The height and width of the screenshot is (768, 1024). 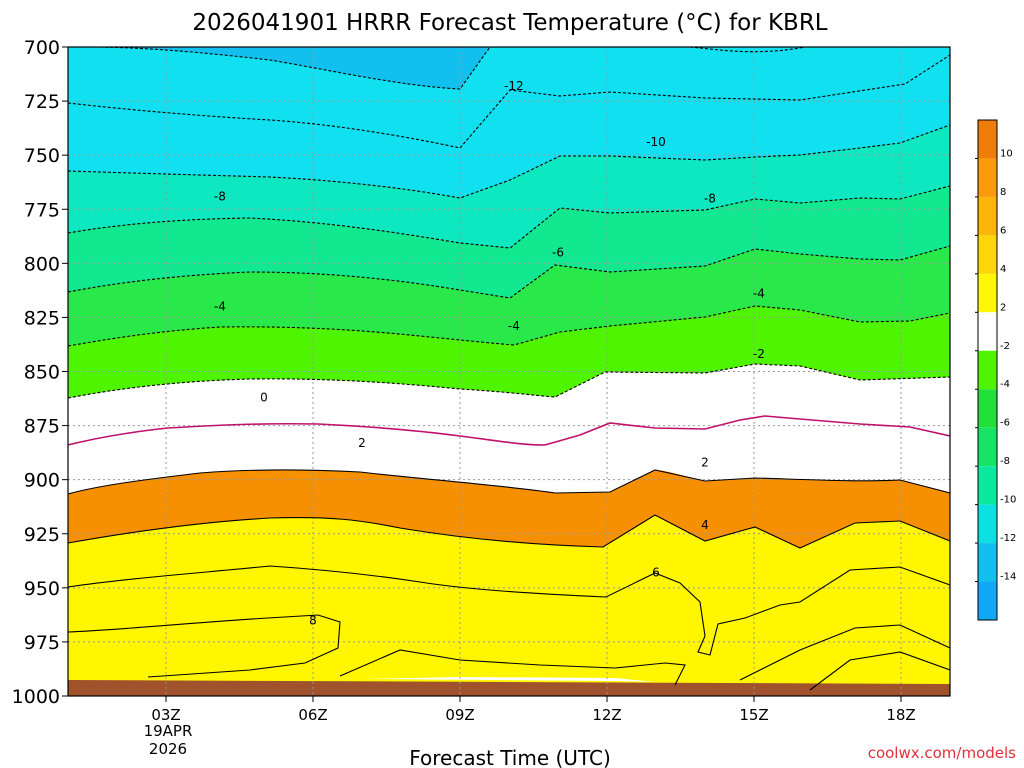 What do you see at coordinates (509, 272) in the screenshot?
I see `contour-m6` at bounding box center [509, 272].